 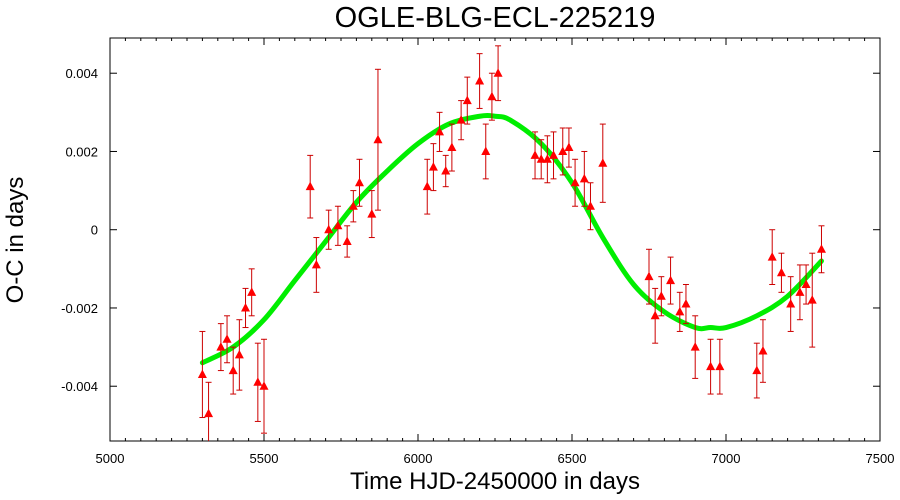 What do you see at coordinates (880, 458) in the screenshot?
I see `x-tick-label: 7500` at bounding box center [880, 458].